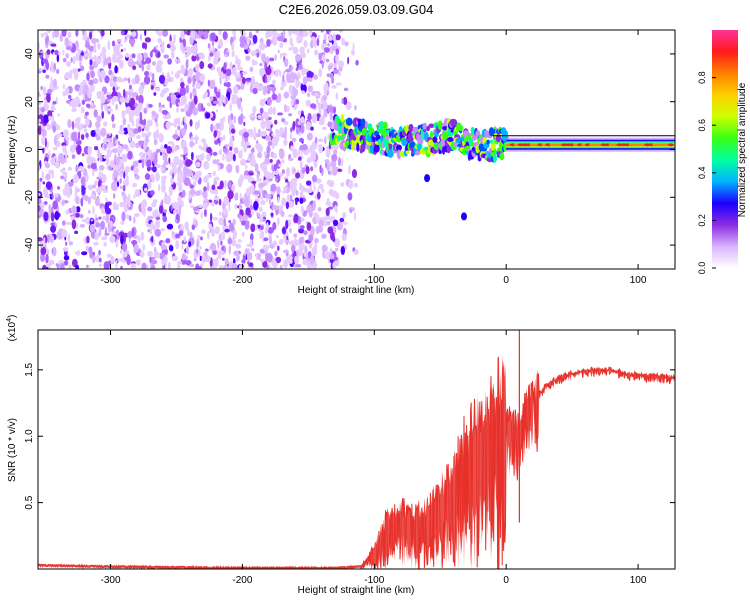 The width and height of the screenshot is (750, 600). Describe the element at coordinates (29, 369) in the screenshot. I see `snr-y-tick-label: 1.5` at that location.